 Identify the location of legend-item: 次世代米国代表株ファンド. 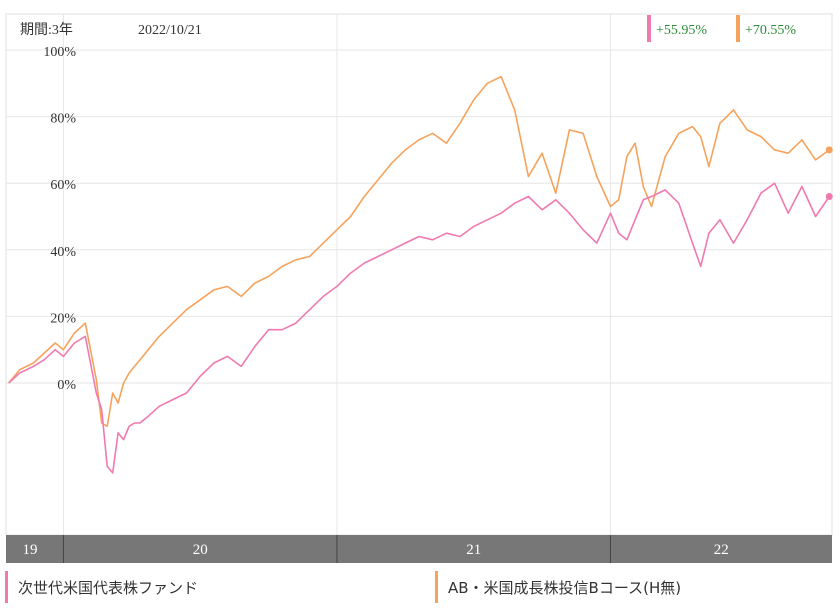
(101, 587).